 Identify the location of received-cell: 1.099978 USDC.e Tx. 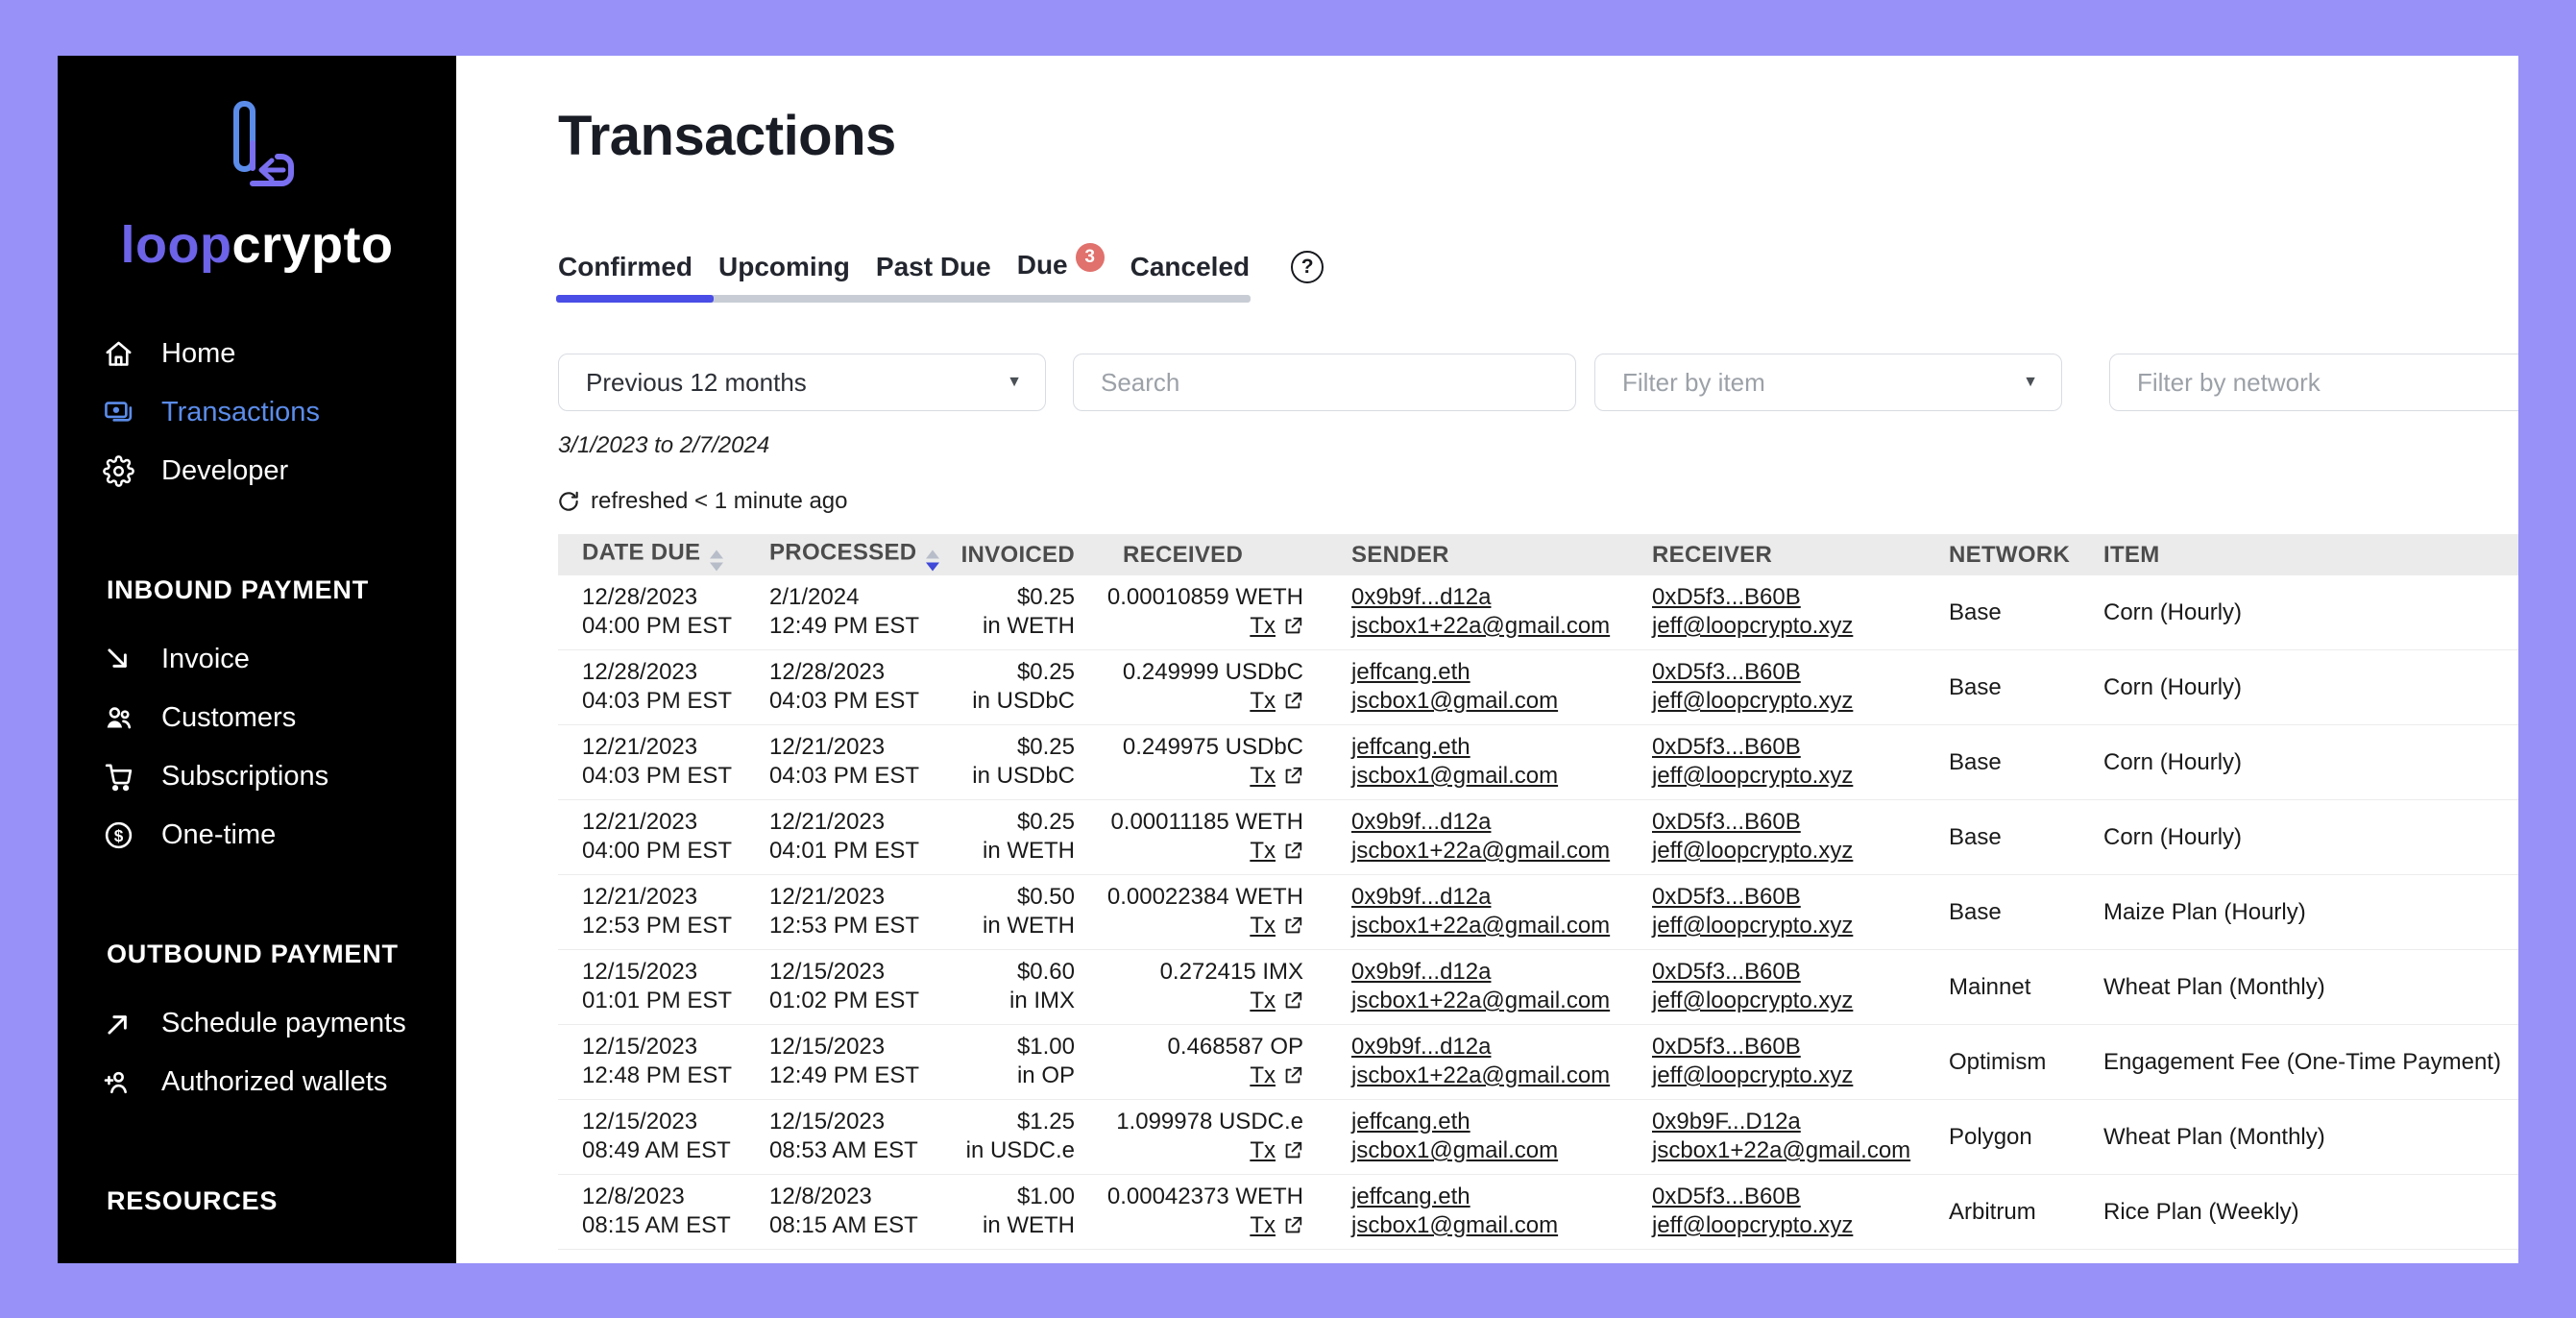
(1185, 1136).